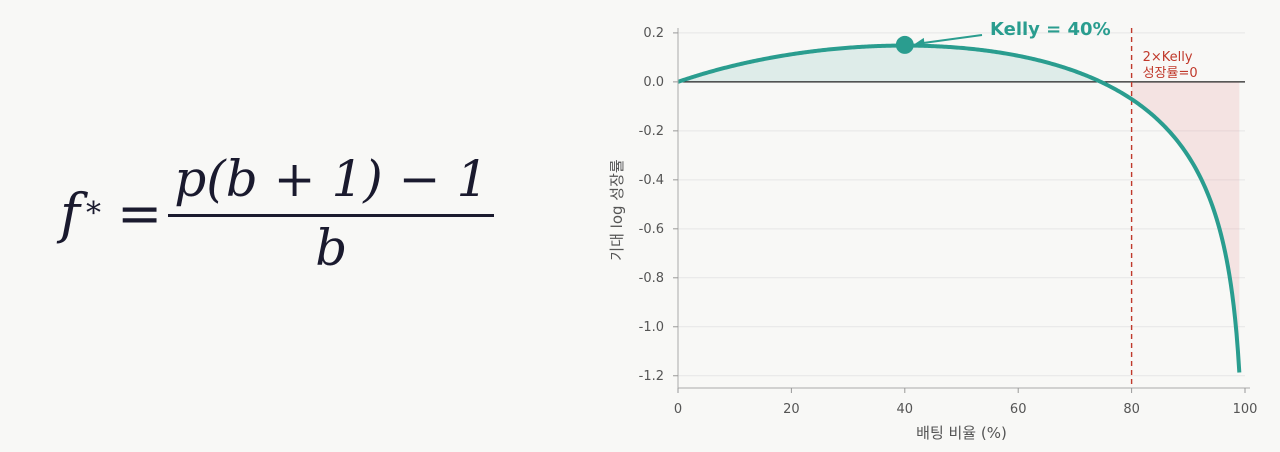 This screenshot has height=452, width=1280. Describe the element at coordinates (331, 179) in the screenshot. I see `formula-numerator: p(b + 1) − 1` at that location.